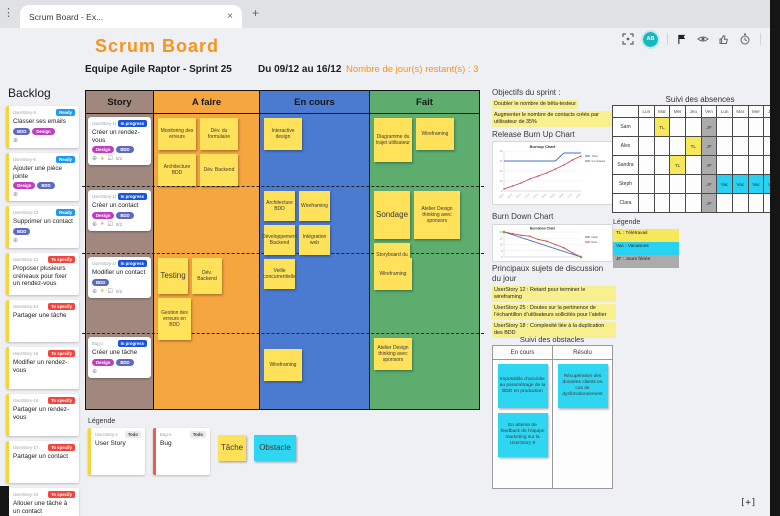 The height and width of the screenshot is (516, 780). I want to click on tab-close-icon: ×, so click(230, 16).